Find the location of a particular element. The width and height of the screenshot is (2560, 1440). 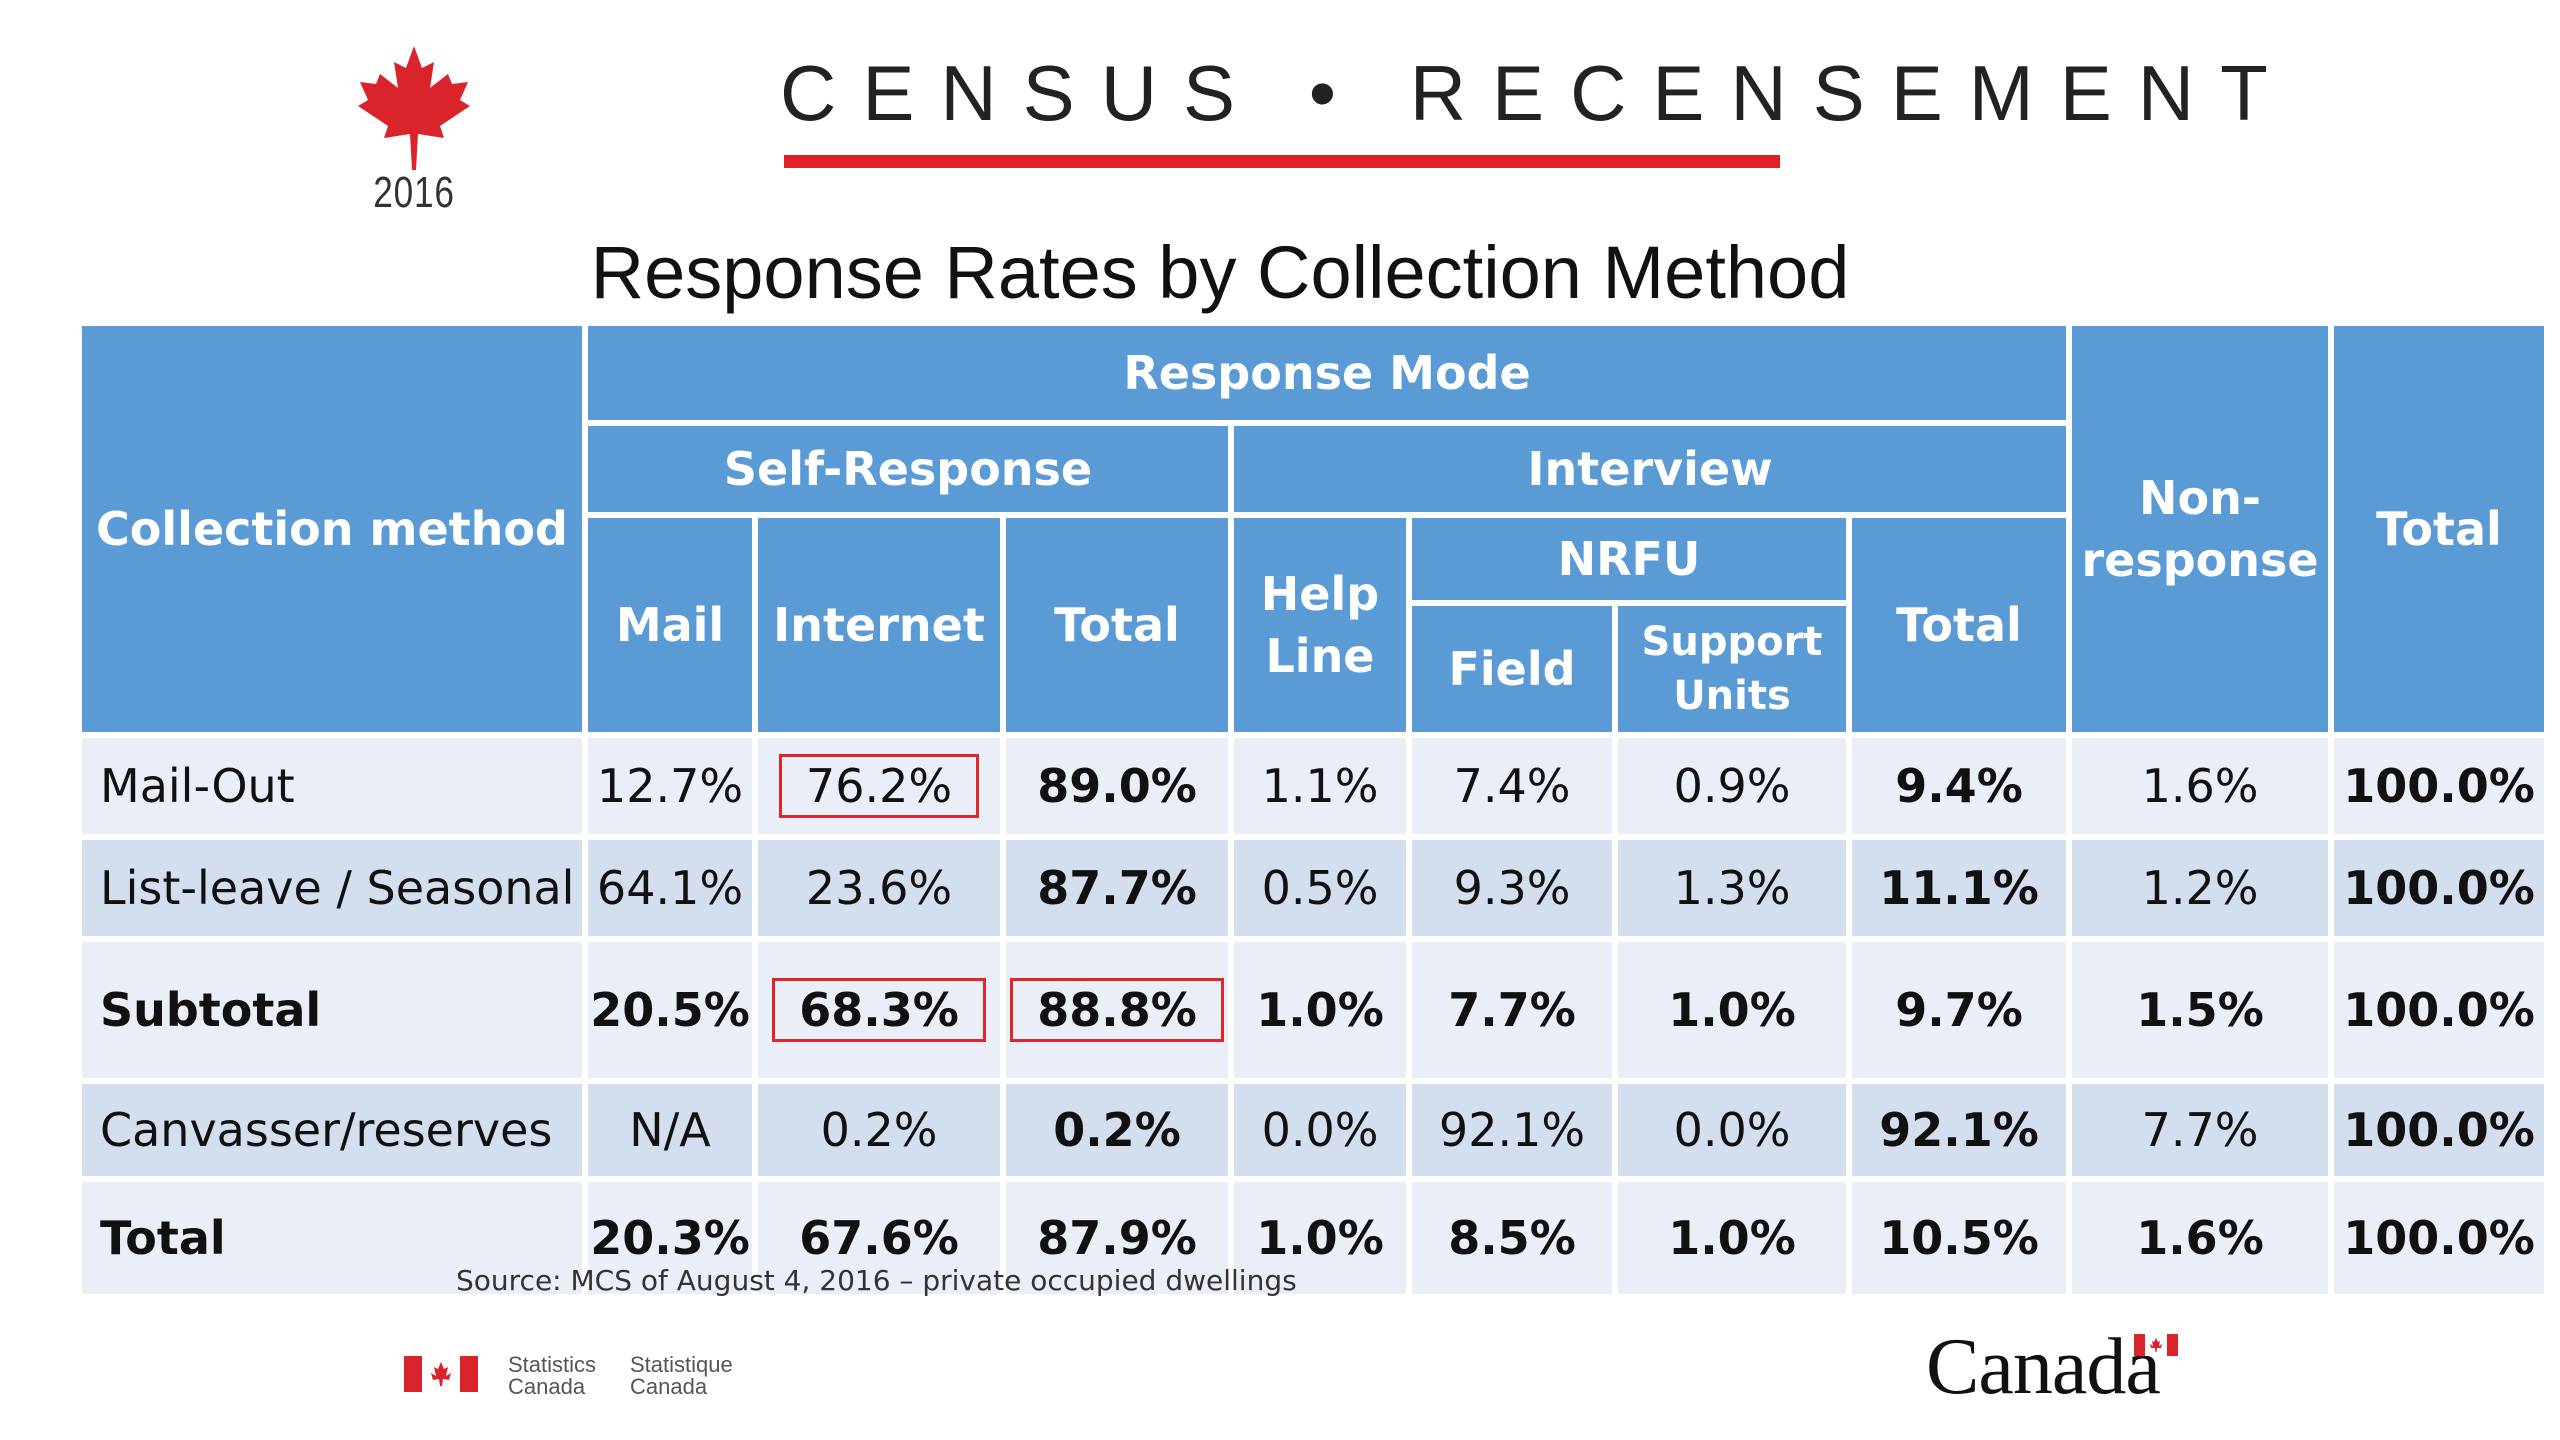

cell-mail-out-self-total: 89.0% is located at coordinates (1117, 786).